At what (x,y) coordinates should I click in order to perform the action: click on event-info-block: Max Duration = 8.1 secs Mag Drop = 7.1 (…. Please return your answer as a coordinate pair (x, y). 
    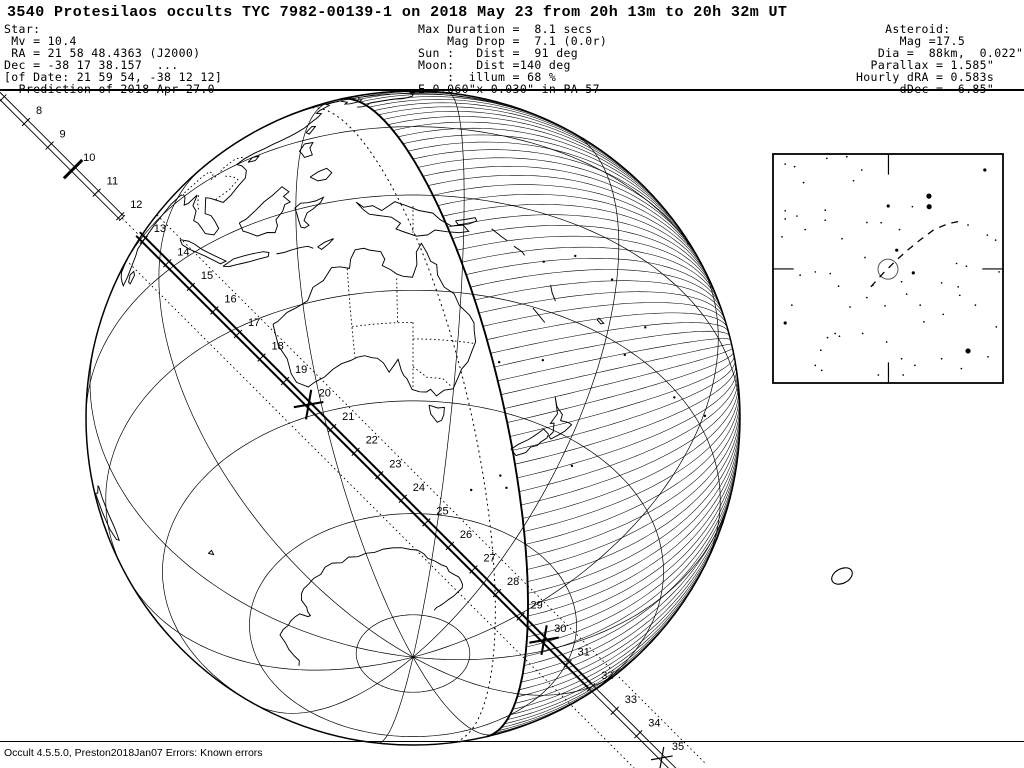
    Looking at the image, I should click on (513, 58).